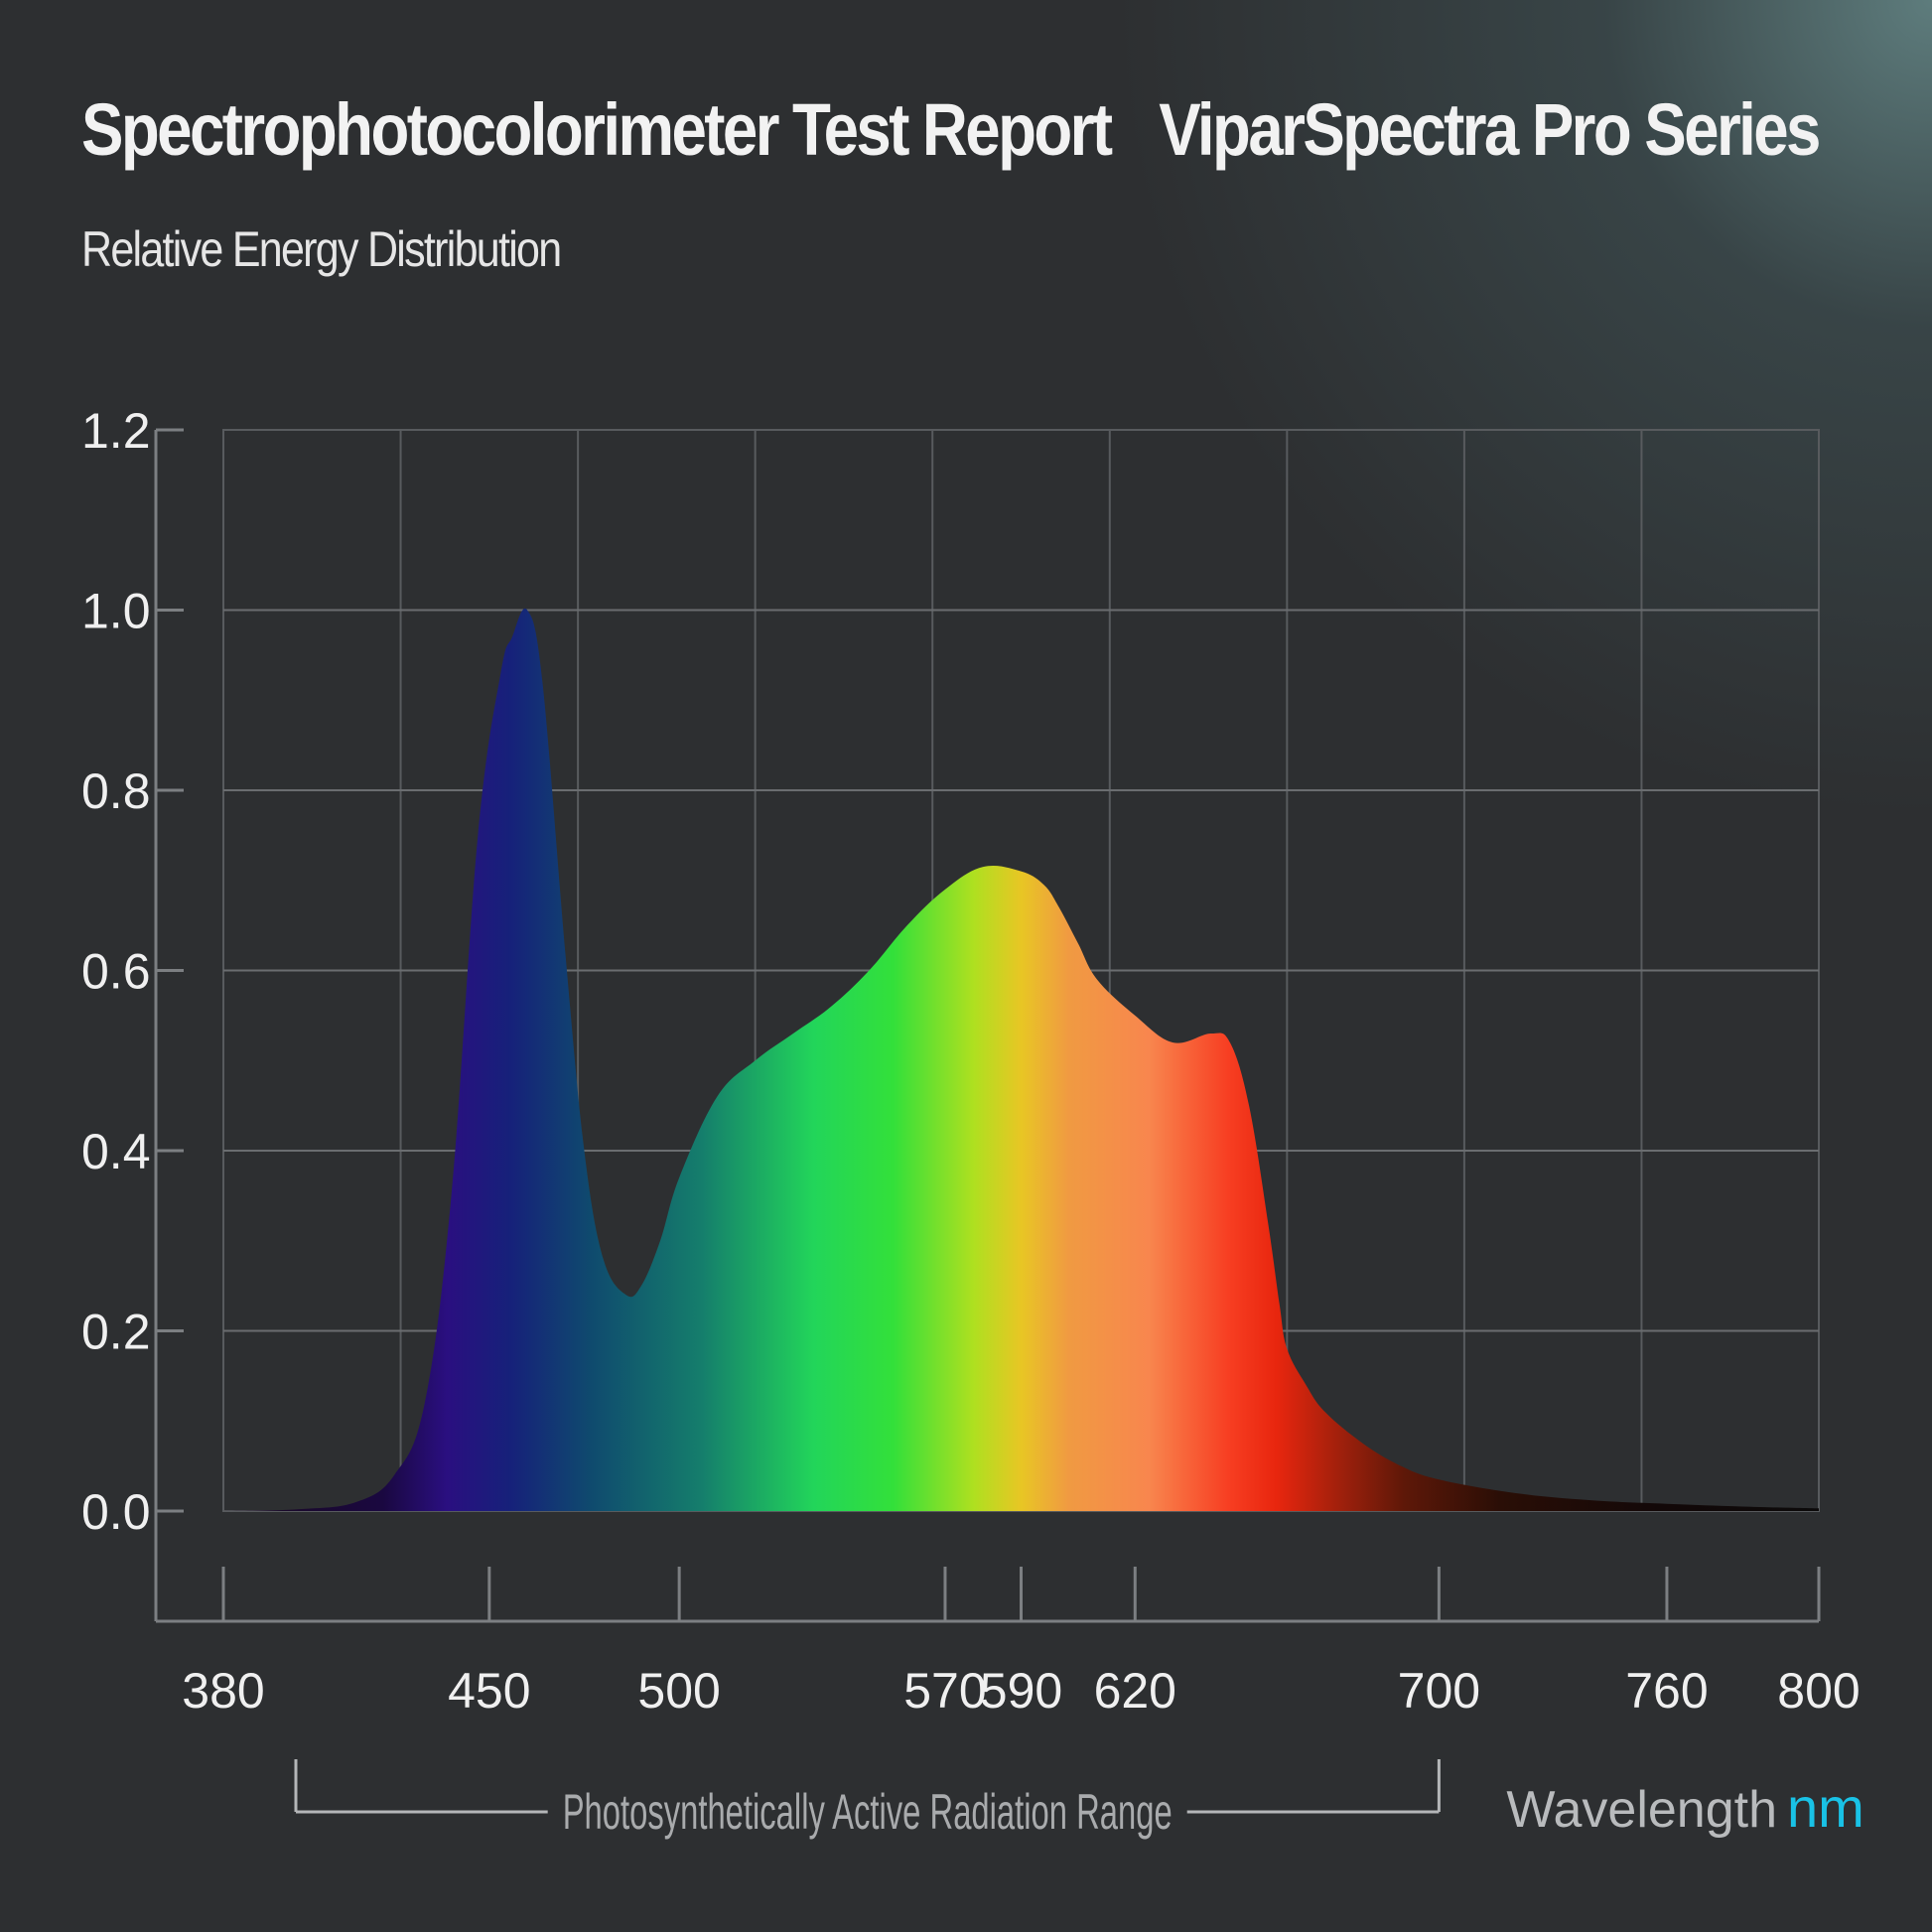  What do you see at coordinates (1818, 1691) in the screenshot?
I see `x-tick-label: 800` at bounding box center [1818, 1691].